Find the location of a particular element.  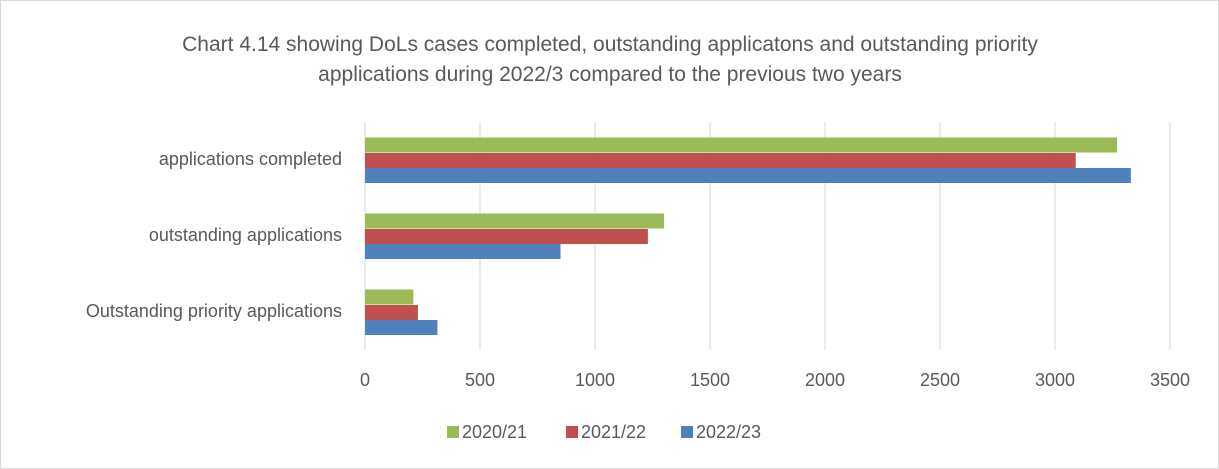

legend-label: 2020/21 is located at coordinates (494, 432).